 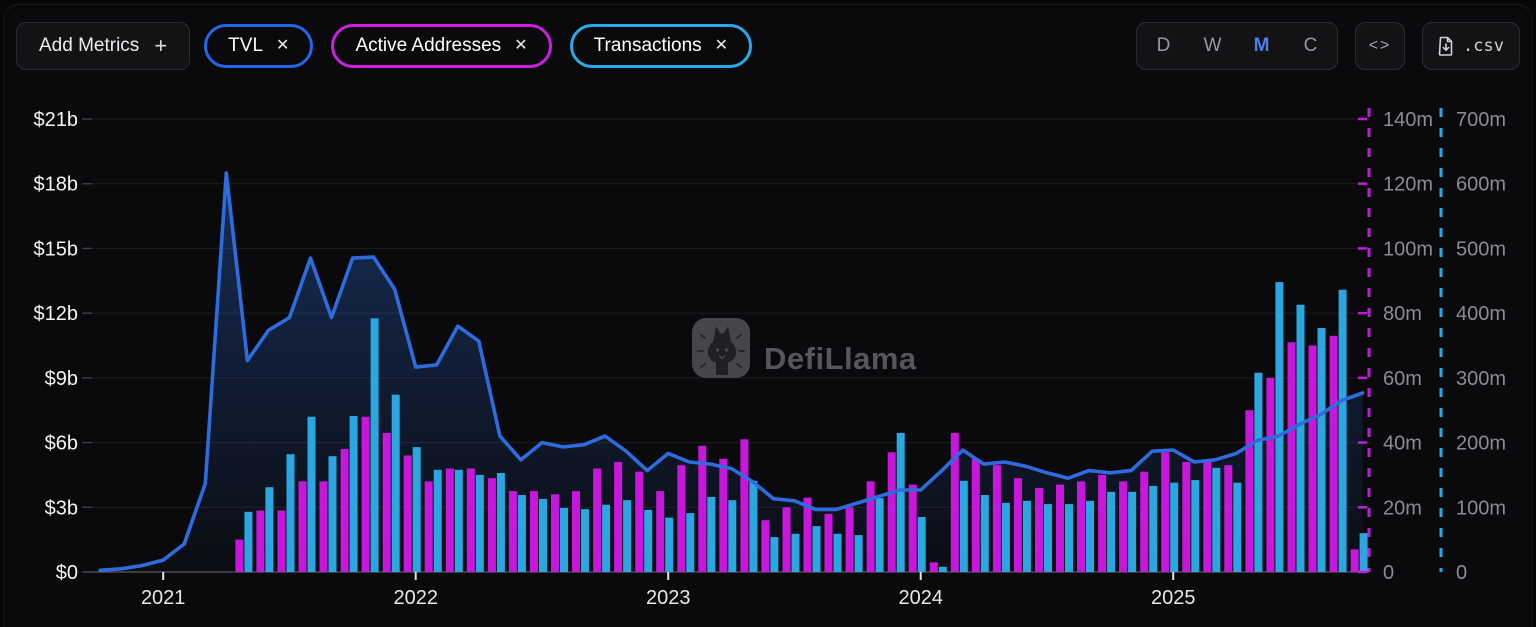 What do you see at coordinates (1163, 45) in the screenshot?
I see `range-option-daily: D` at bounding box center [1163, 45].